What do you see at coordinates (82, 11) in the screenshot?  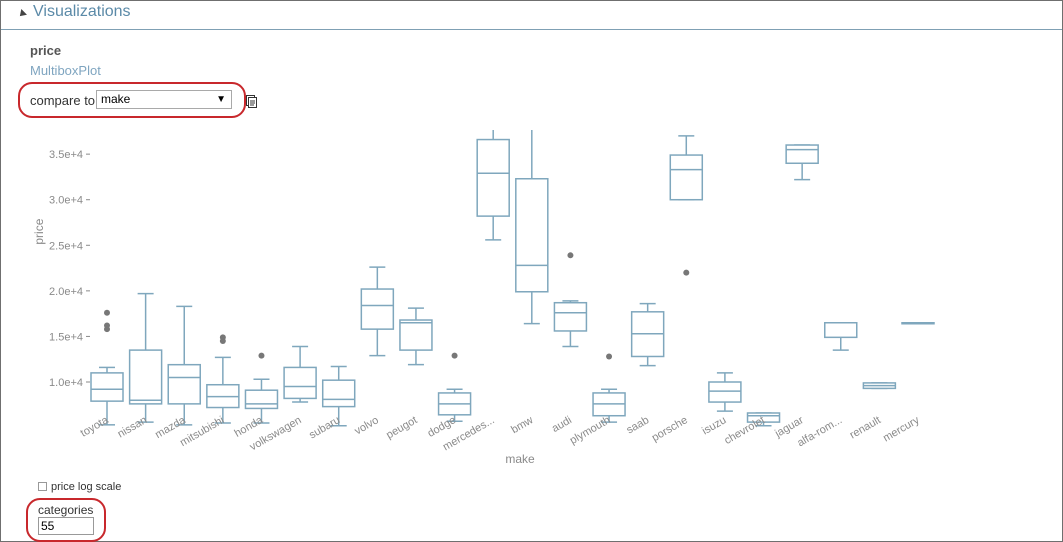 I see `section-title: Visualizations` at bounding box center [82, 11].